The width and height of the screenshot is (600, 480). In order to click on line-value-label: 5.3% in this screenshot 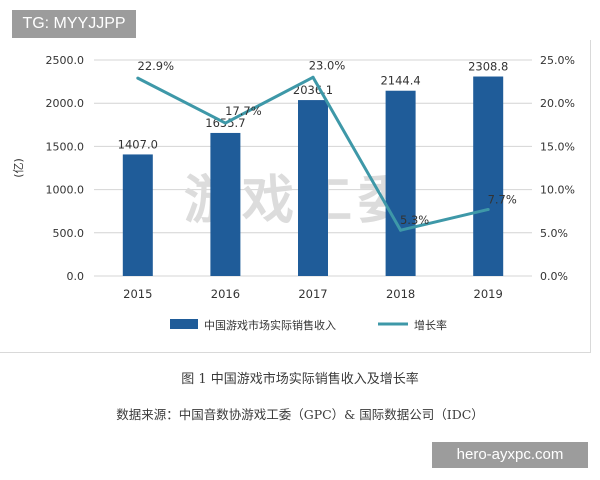, I will do `click(414, 220)`.